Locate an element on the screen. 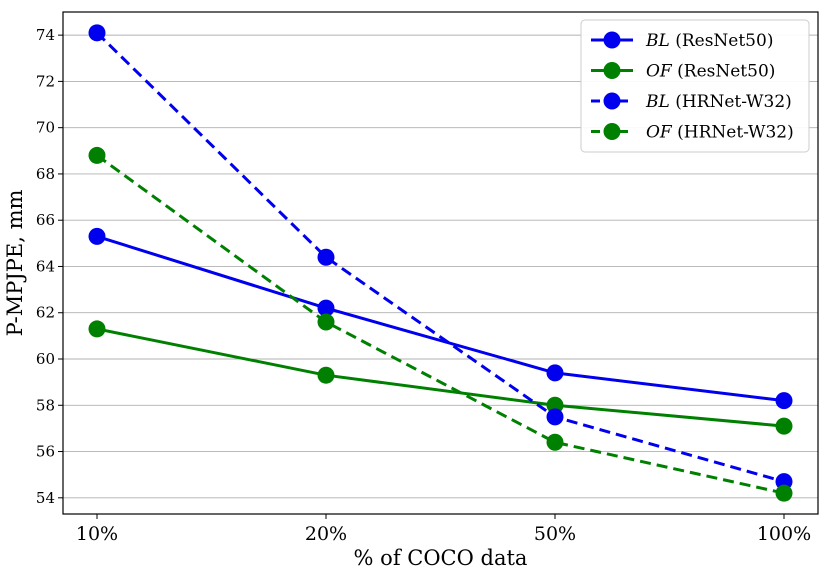 This screenshot has width=830, height=581. y-tick-label: 56 is located at coordinates (45, 452).